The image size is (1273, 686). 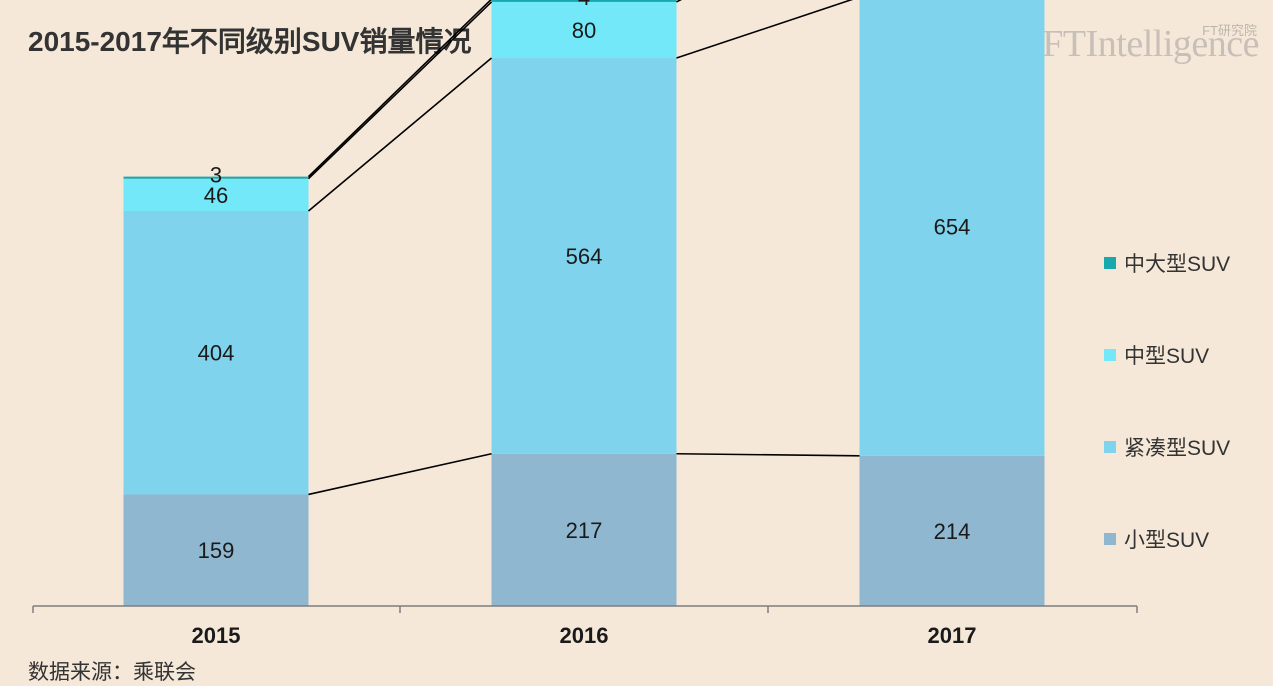 What do you see at coordinates (679, 1) in the screenshot?
I see `series-line-中型SUV-1` at bounding box center [679, 1].